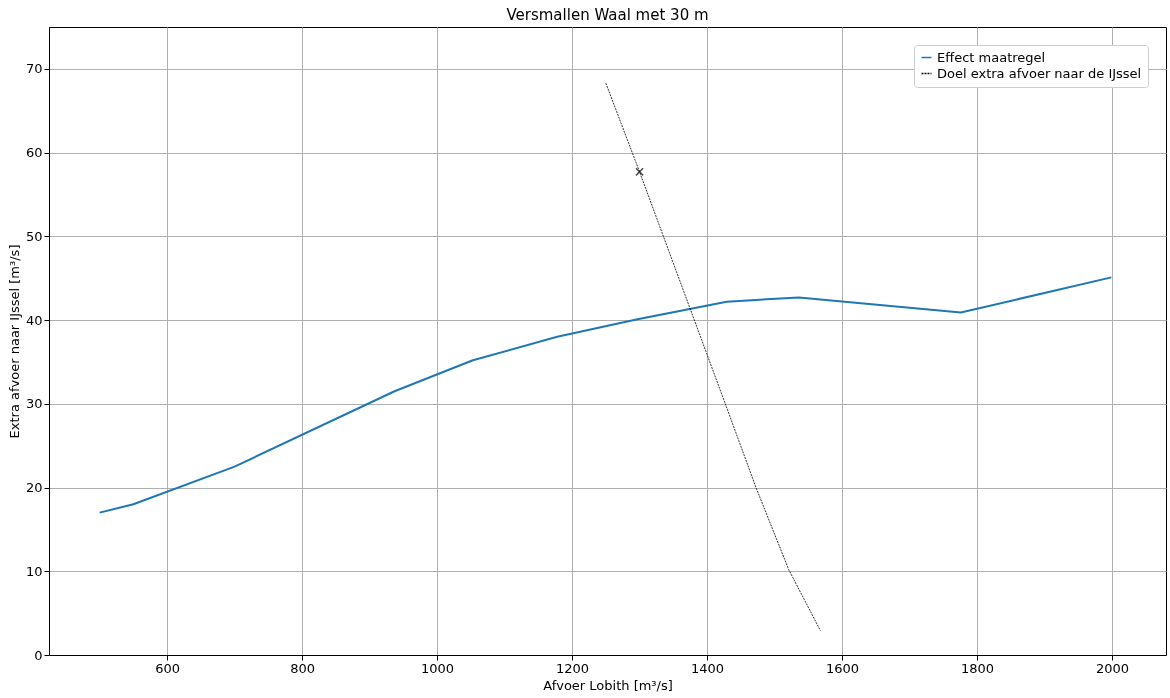  Describe the element at coordinates (607, 15) in the screenshot. I see `chart-title: Versmallen Waal met 30 m` at that location.